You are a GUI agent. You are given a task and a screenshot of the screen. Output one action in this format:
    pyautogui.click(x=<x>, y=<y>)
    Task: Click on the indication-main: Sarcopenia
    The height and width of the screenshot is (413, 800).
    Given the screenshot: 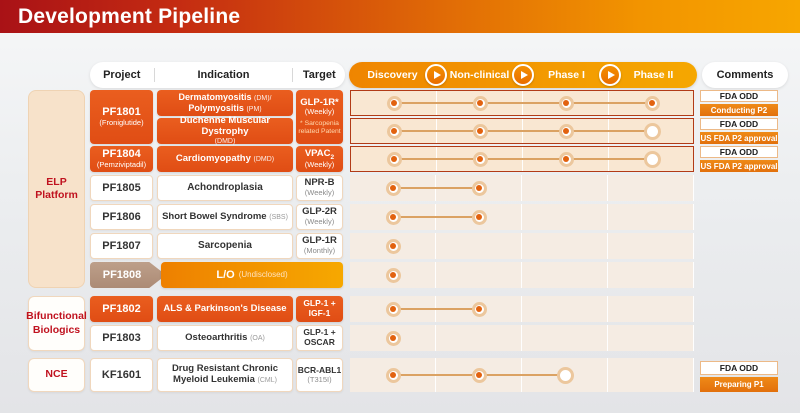 What is the action you would take?
    pyautogui.click(x=225, y=246)
    